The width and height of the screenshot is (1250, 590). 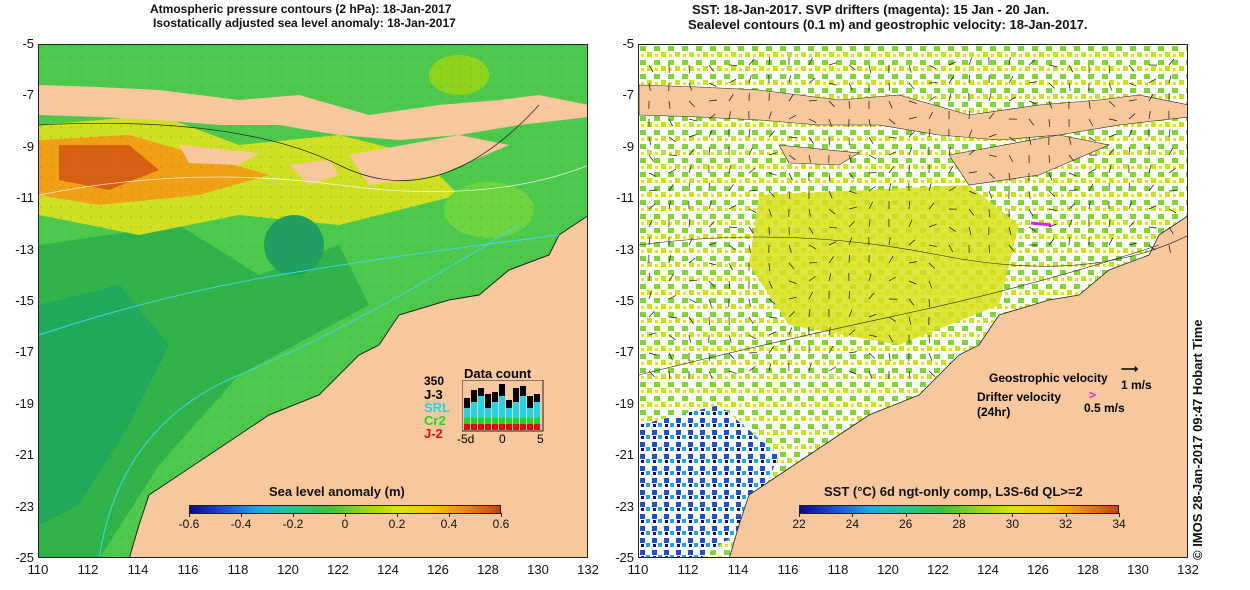 What do you see at coordinates (1136, 385) in the screenshot?
I see `geostrophic-legend-scale: 1 m/s` at bounding box center [1136, 385].